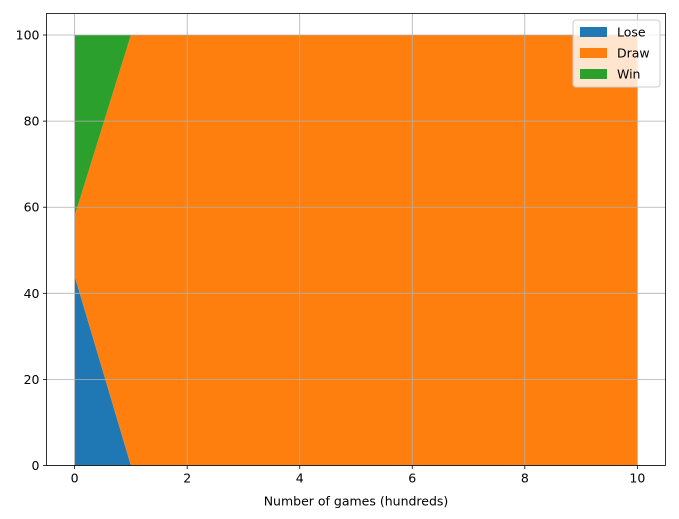 This screenshot has width=679, height=519. What do you see at coordinates (593, 32) in the screenshot?
I see `legend-swatch-lose` at bounding box center [593, 32].